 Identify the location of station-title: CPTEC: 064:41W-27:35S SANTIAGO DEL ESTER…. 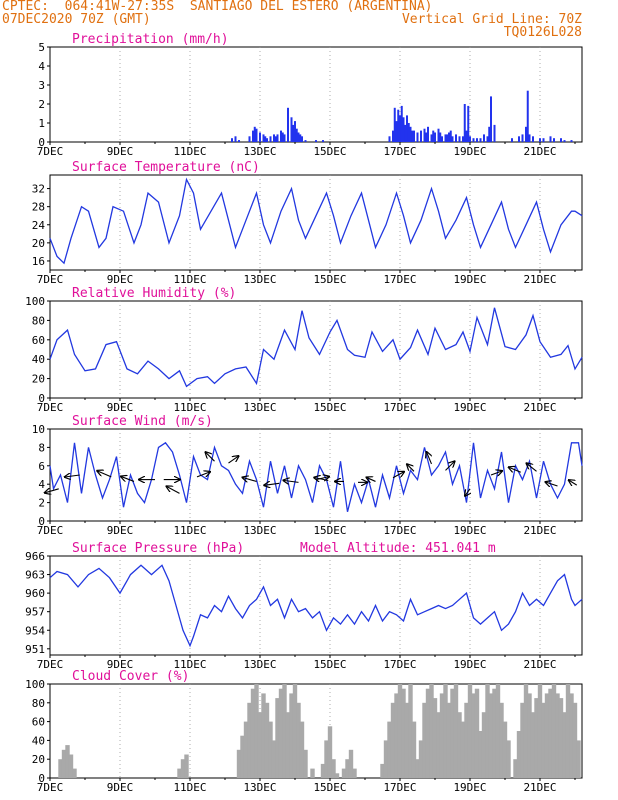
(217, 7).